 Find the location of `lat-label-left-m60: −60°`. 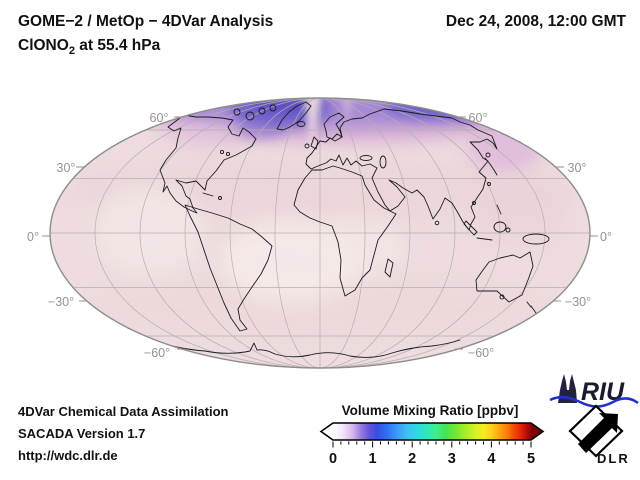

lat-label-left-m60: −60° is located at coordinates (157, 353).